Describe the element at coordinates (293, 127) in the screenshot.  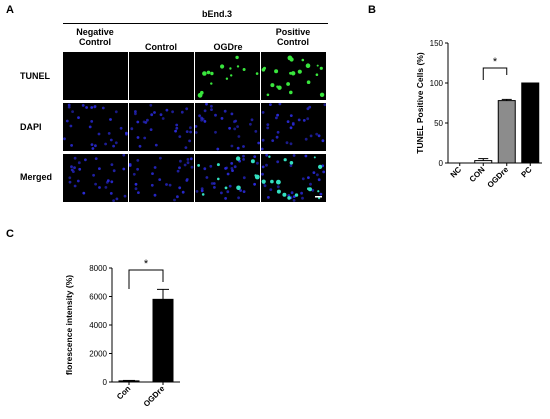
I see `micrograph-dapi-positive-control` at that location.